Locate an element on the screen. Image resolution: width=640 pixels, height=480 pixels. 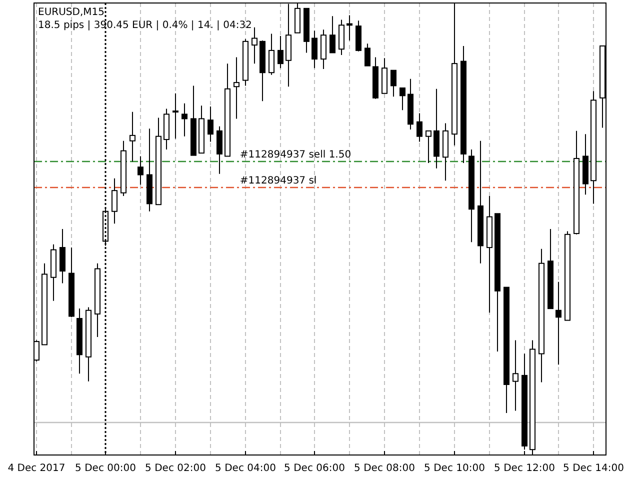
x-tick-label: 5 Dec 08:00 is located at coordinates (384, 468).